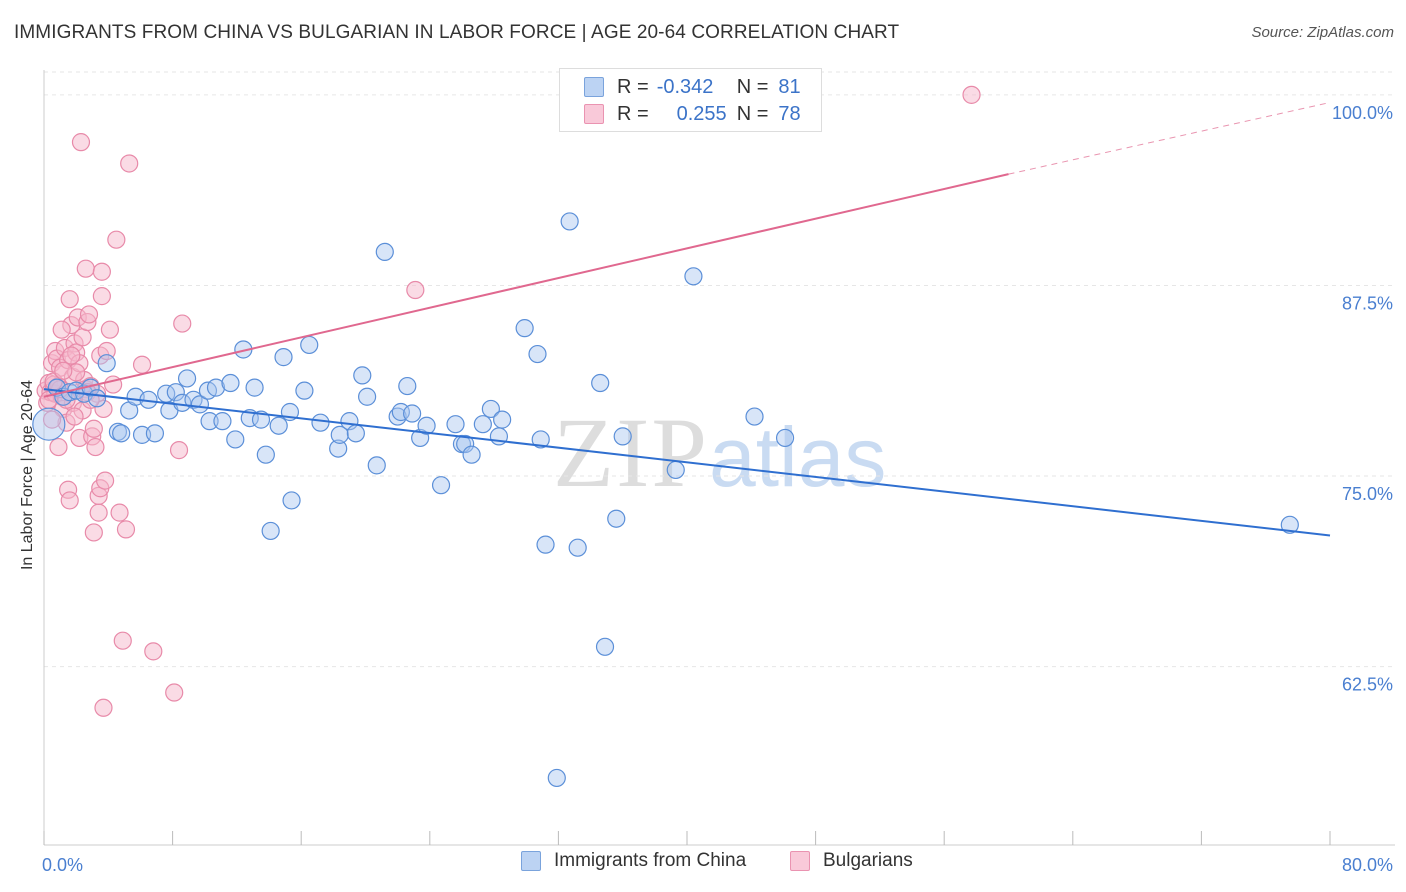 This screenshot has height=892, width=1406. I want to click on legend-item-bulgarian: Bulgarians, so click(851, 861).